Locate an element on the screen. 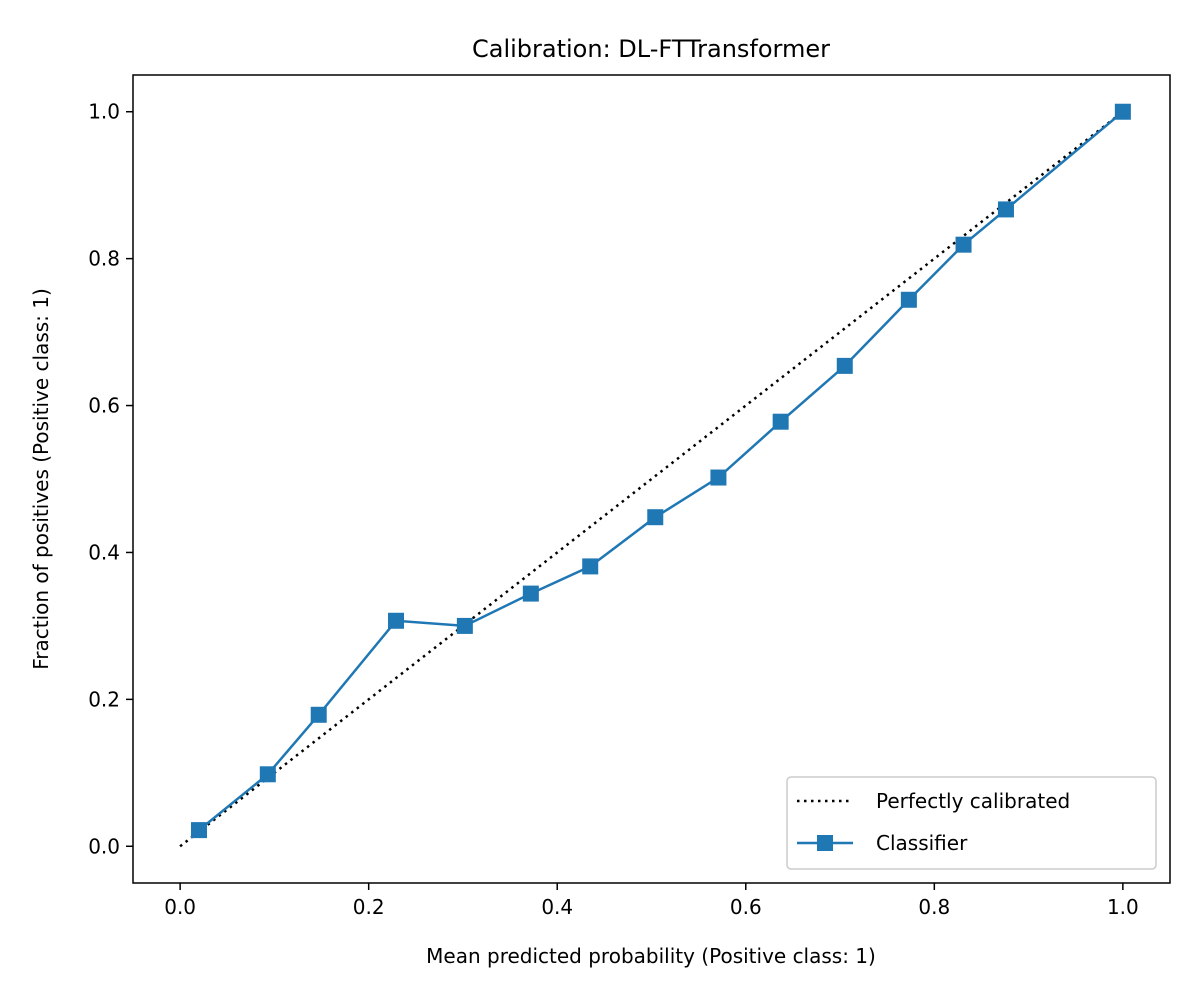 The height and width of the screenshot is (1000, 1200). legend: Perfectly calibrated Classifier is located at coordinates (971, 823).